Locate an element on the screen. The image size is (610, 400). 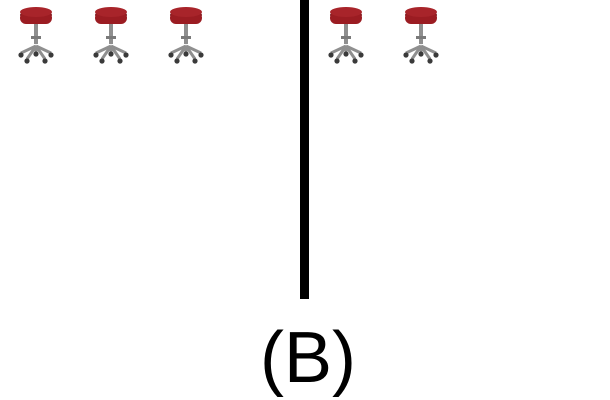
panel-divider is located at coordinates (304, 149).